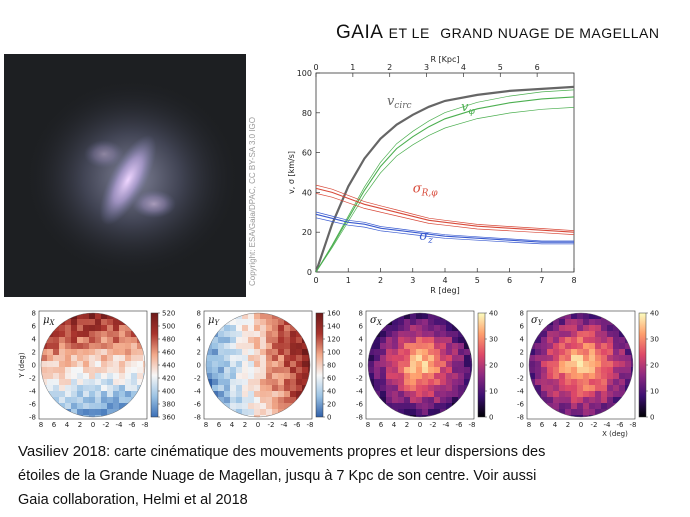 This screenshot has height=517, width=690. I want to click on x-tick-label: 1, so click(348, 280).